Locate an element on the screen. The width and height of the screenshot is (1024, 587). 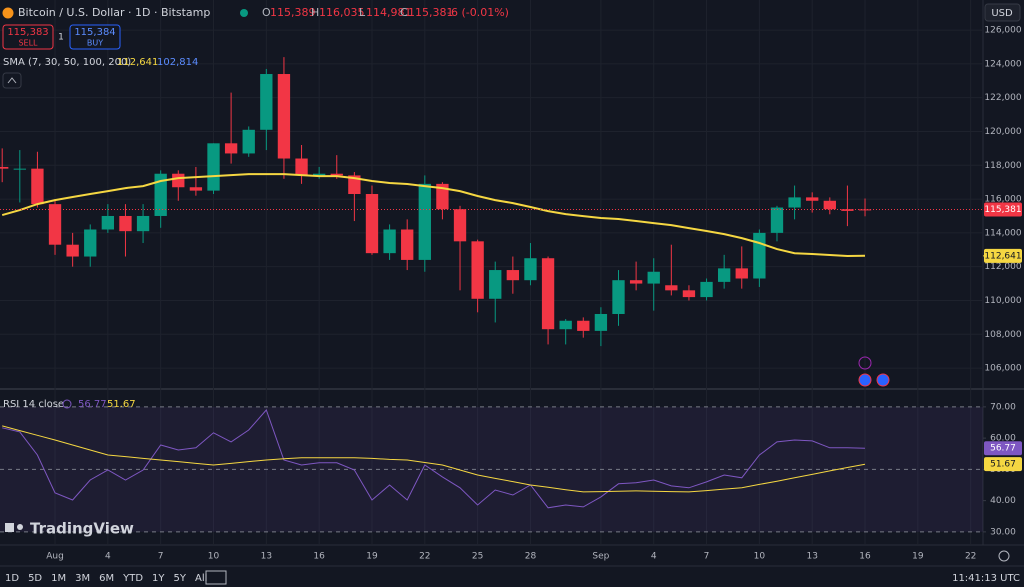
y-tick-label: 60.00 is located at coordinates (1003, 439).